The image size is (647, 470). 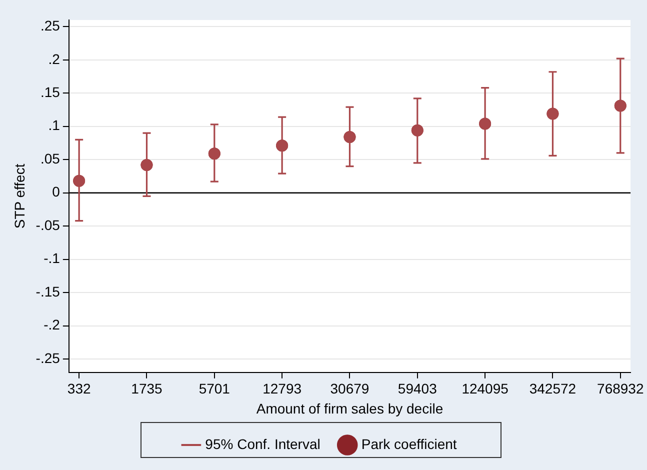 What do you see at coordinates (485, 388) in the screenshot?
I see `x-tick-label: 124095` at bounding box center [485, 388].